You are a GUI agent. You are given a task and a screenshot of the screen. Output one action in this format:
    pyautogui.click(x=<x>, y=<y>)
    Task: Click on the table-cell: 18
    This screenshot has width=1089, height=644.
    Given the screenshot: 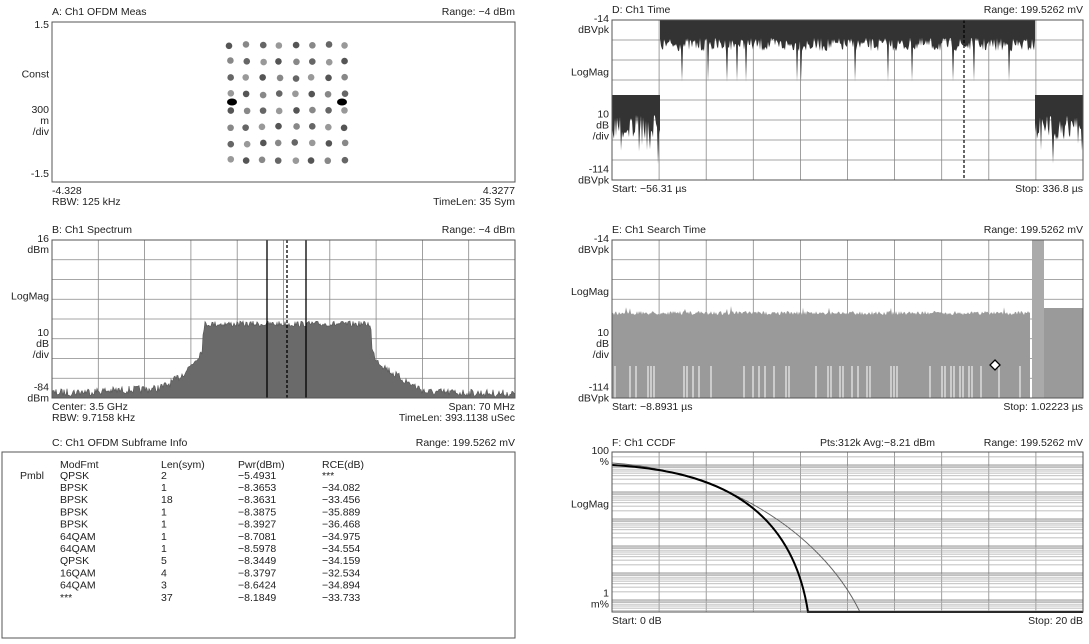 What is the action you would take?
    pyautogui.click(x=167, y=500)
    